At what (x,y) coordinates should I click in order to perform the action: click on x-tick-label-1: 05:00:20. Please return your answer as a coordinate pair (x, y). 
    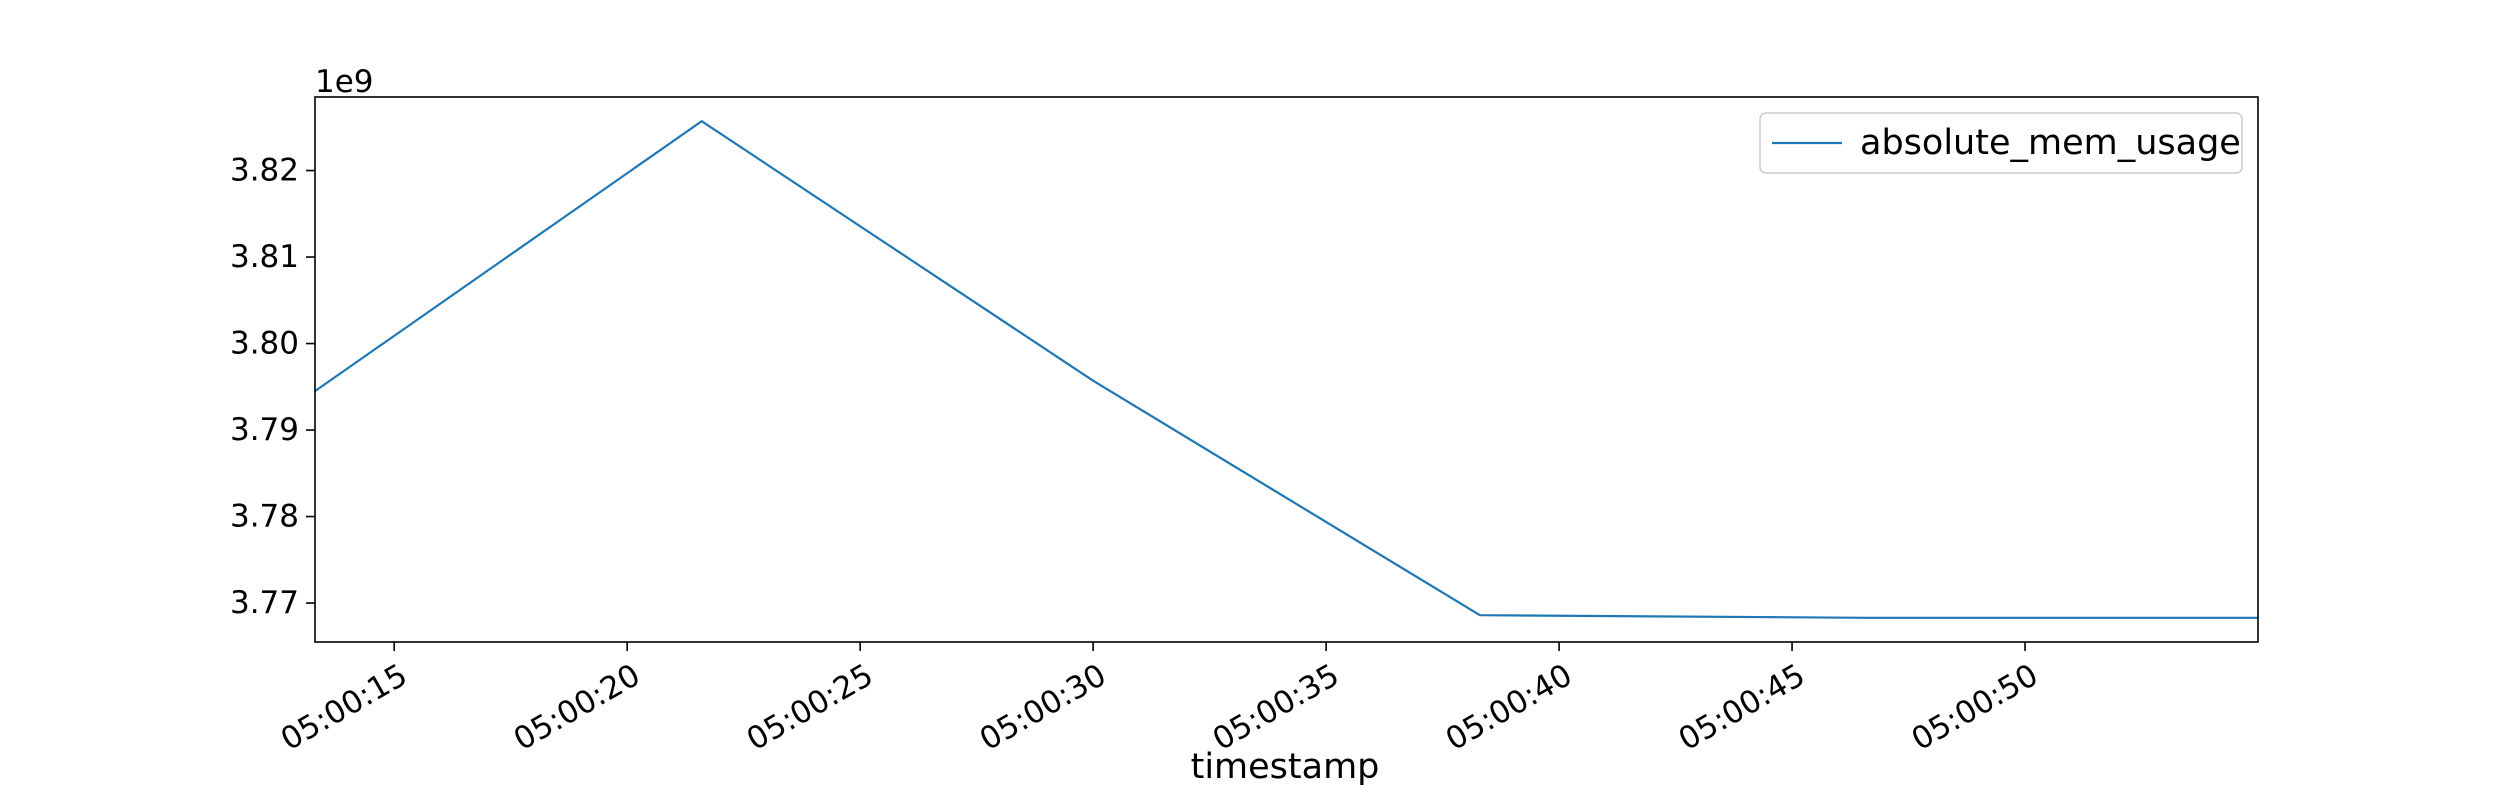
    Looking at the image, I should click on (577, 707).